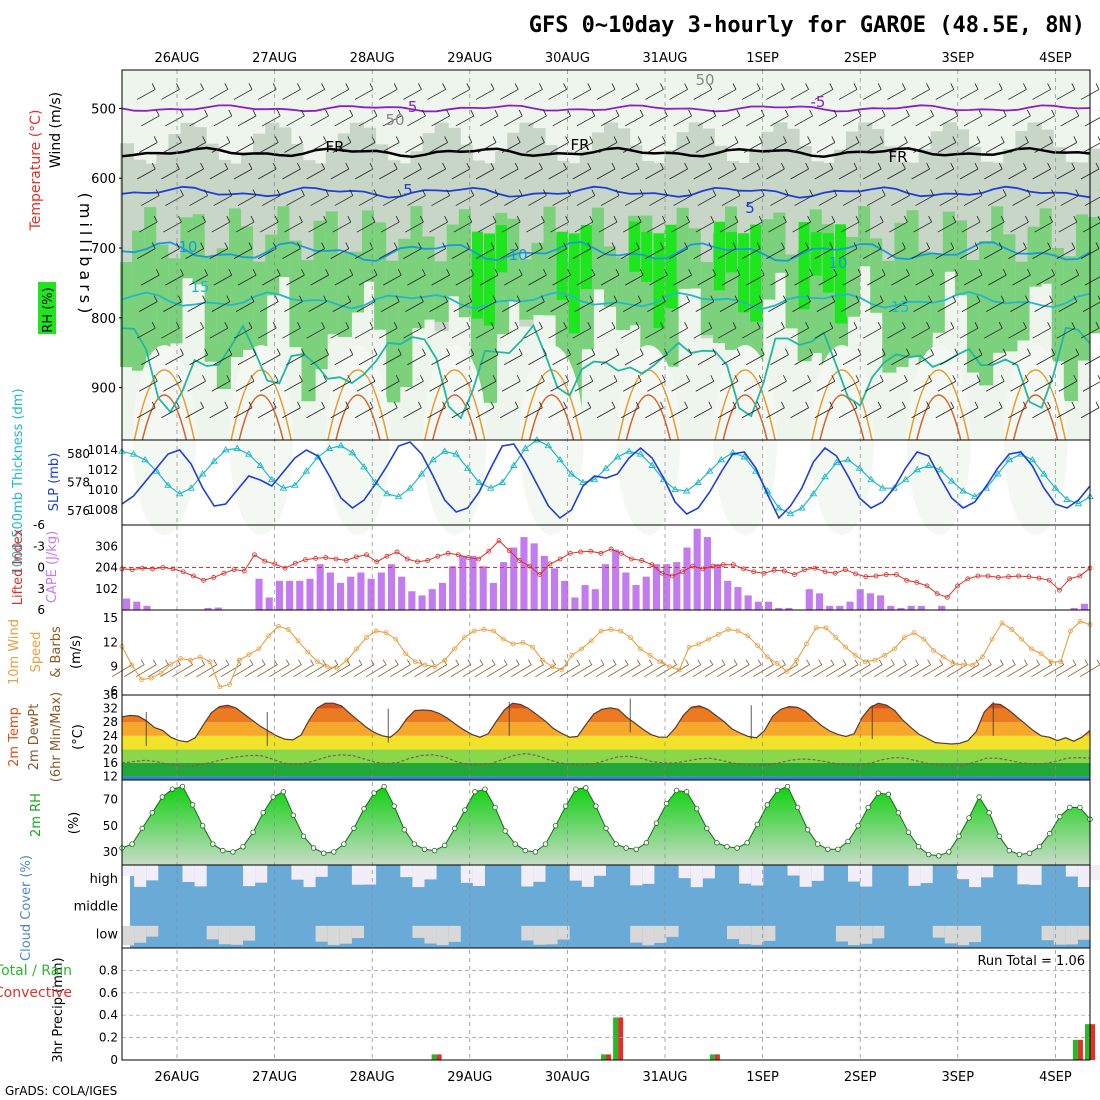 This screenshot has width=1100, height=1100. What do you see at coordinates (56, 737) in the screenshot?
I see `temp-ylabel: (6hr Min/Max)` at bounding box center [56, 737].